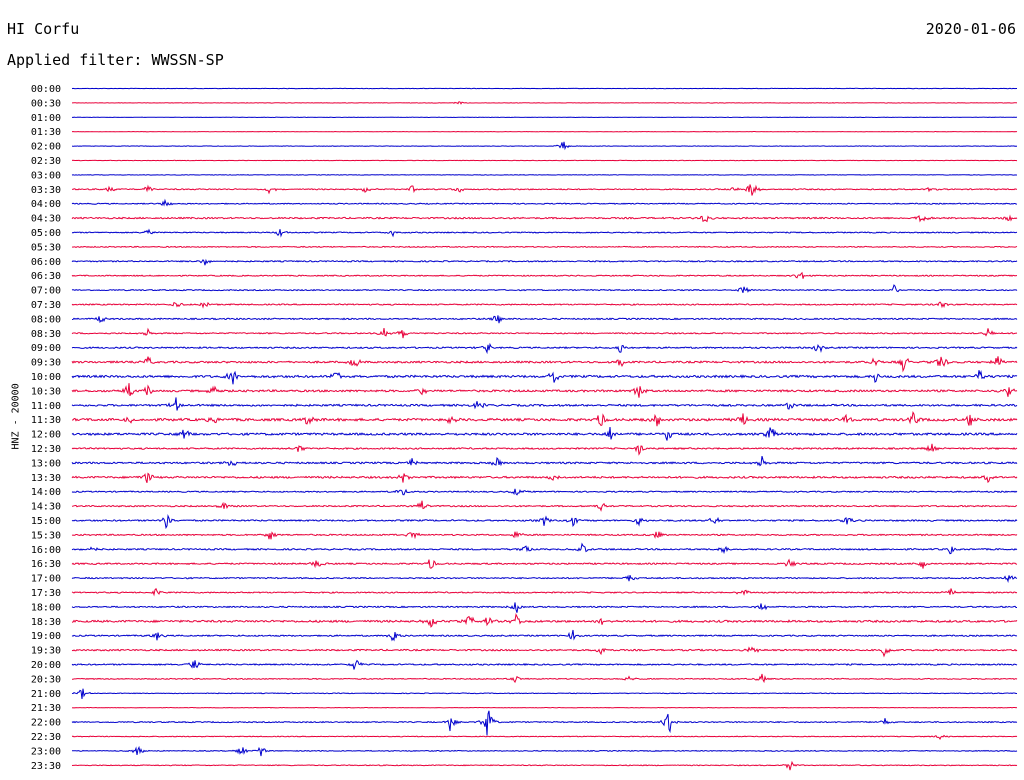  Describe the element at coordinates (46, 233) in the screenshot. I see `row-label-0500: 05:00` at that location.